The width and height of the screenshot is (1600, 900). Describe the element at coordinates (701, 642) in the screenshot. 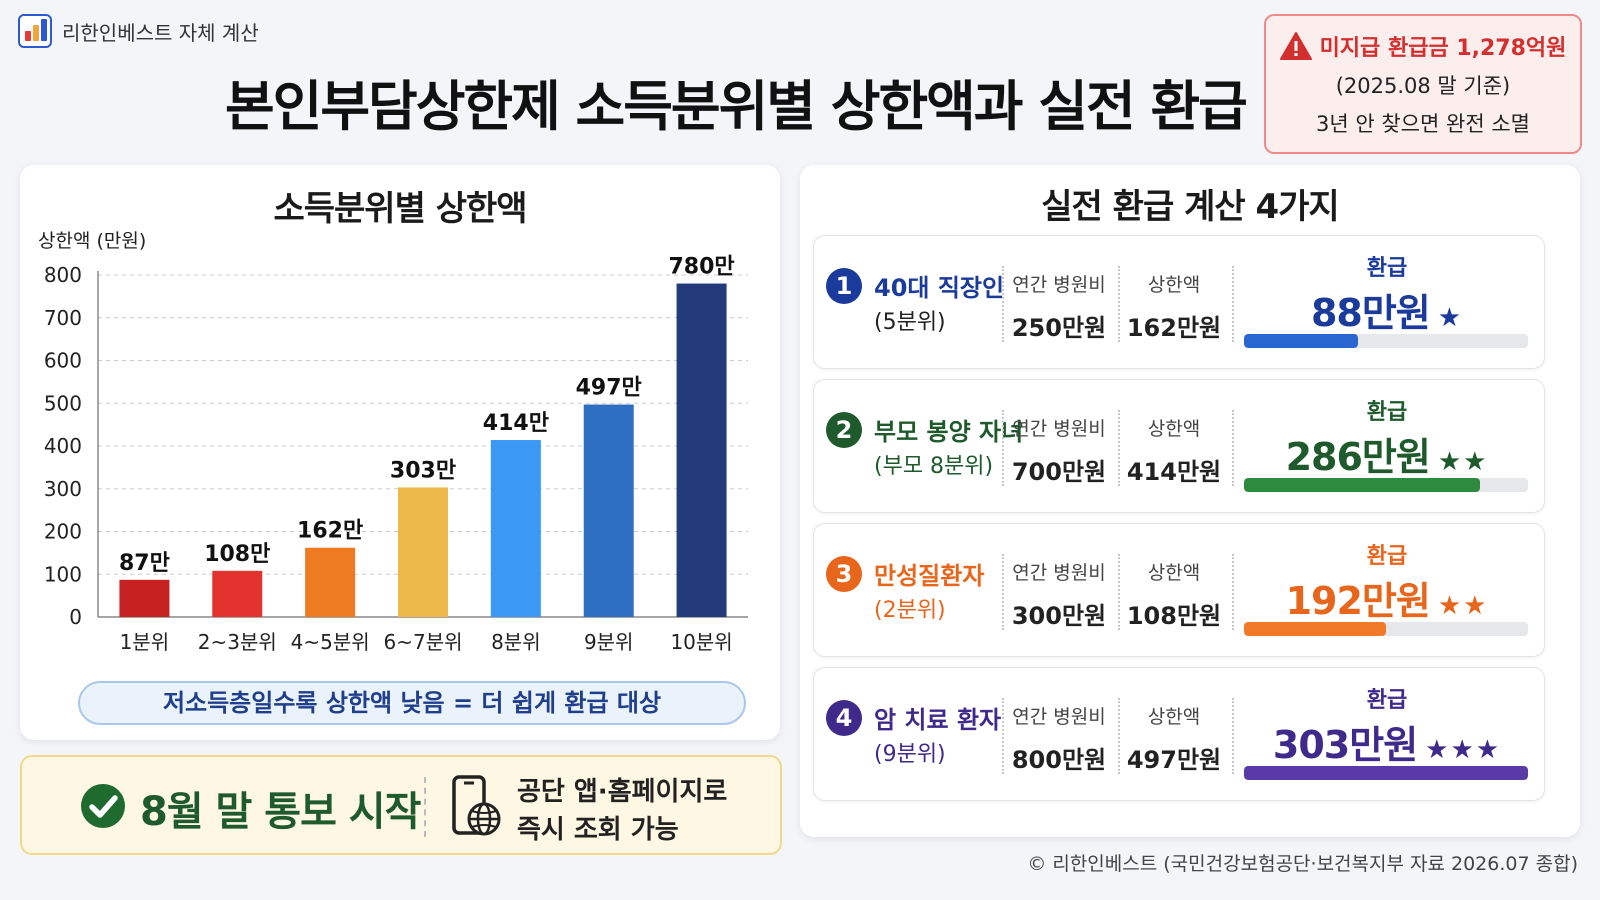

I see `x-tick-label: 10분위` at that location.